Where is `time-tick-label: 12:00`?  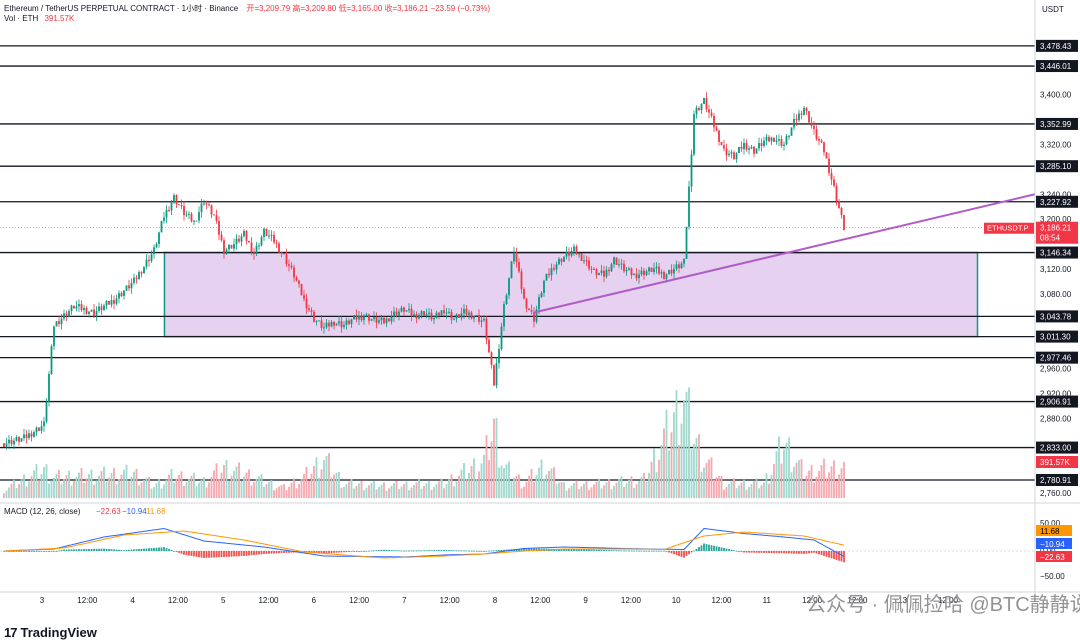
time-tick-label: 12:00 is located at coordinates (450, 600).